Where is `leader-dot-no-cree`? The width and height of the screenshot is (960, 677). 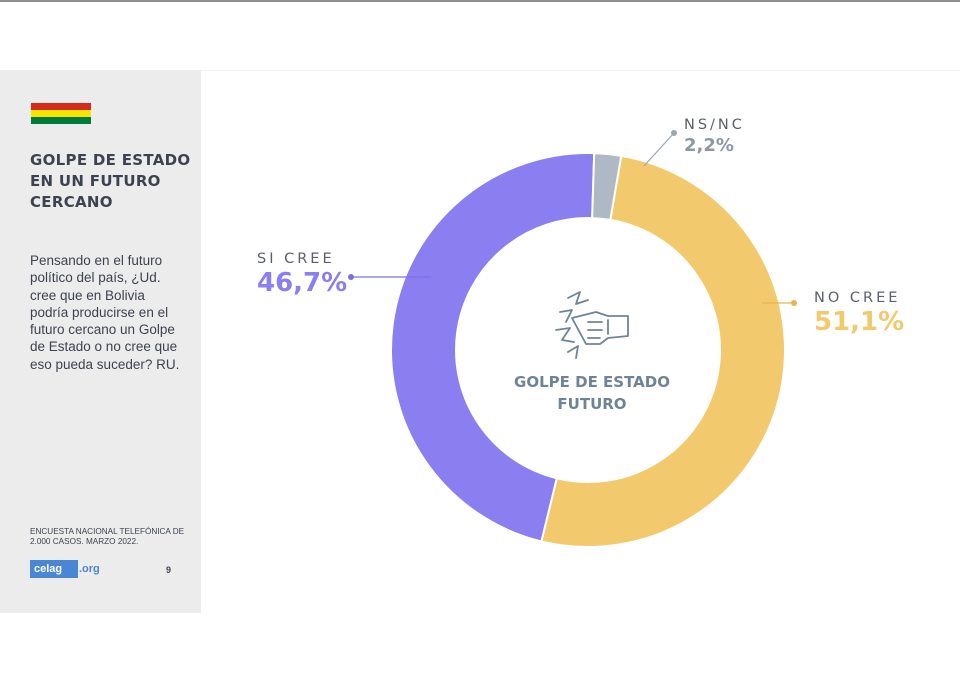
leader-dot-no-cree is located at coordinates (794, 303).